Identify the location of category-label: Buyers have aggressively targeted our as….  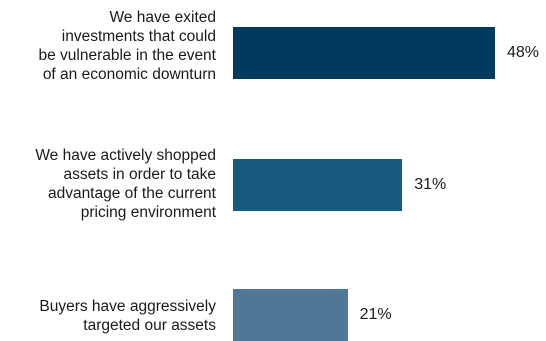
(127, 316).